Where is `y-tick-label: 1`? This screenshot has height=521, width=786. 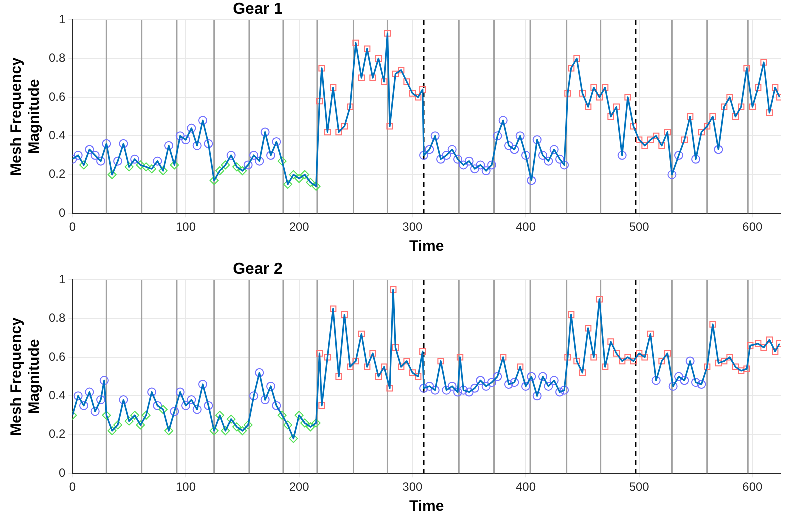
y-tick-label: 1 is located at coordinates (62, 19).